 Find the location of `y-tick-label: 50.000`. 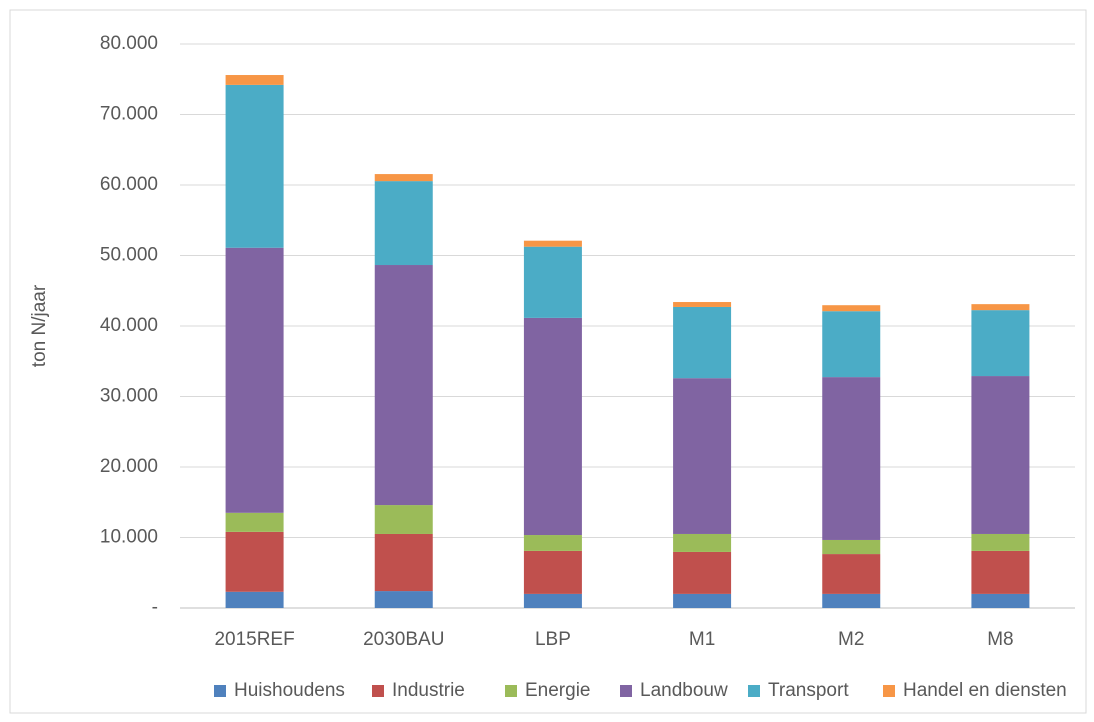

y-tick-label: 50.000 is located at coordinates (129, 255).